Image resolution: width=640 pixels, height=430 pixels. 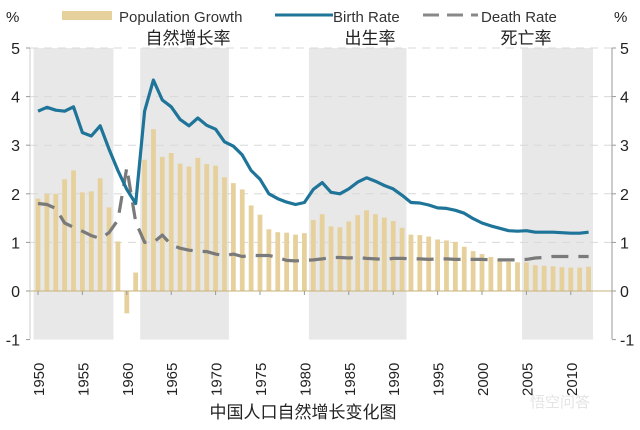 What do you see at coordinates (15, 49) in the screenshot?
I see `y-tick-label-left: 5` at bounding box center [15, 49].